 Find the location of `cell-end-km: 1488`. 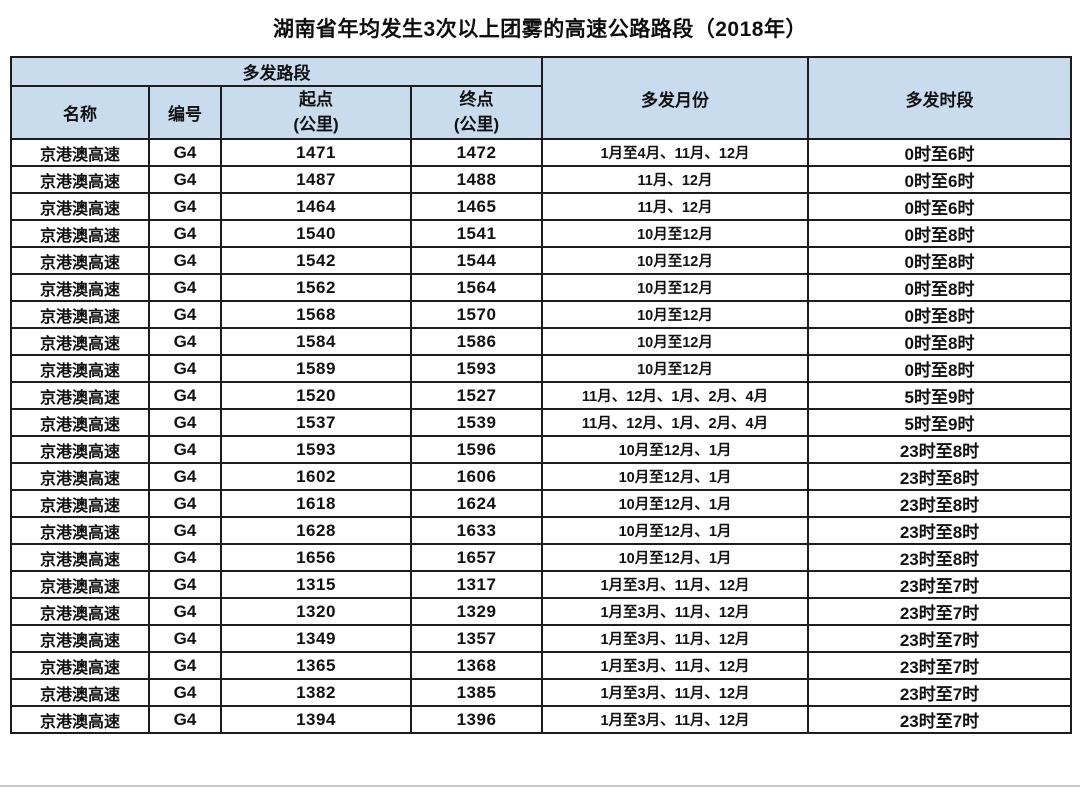

cell-end-km: 1488 is located at coordinates (476, 179).